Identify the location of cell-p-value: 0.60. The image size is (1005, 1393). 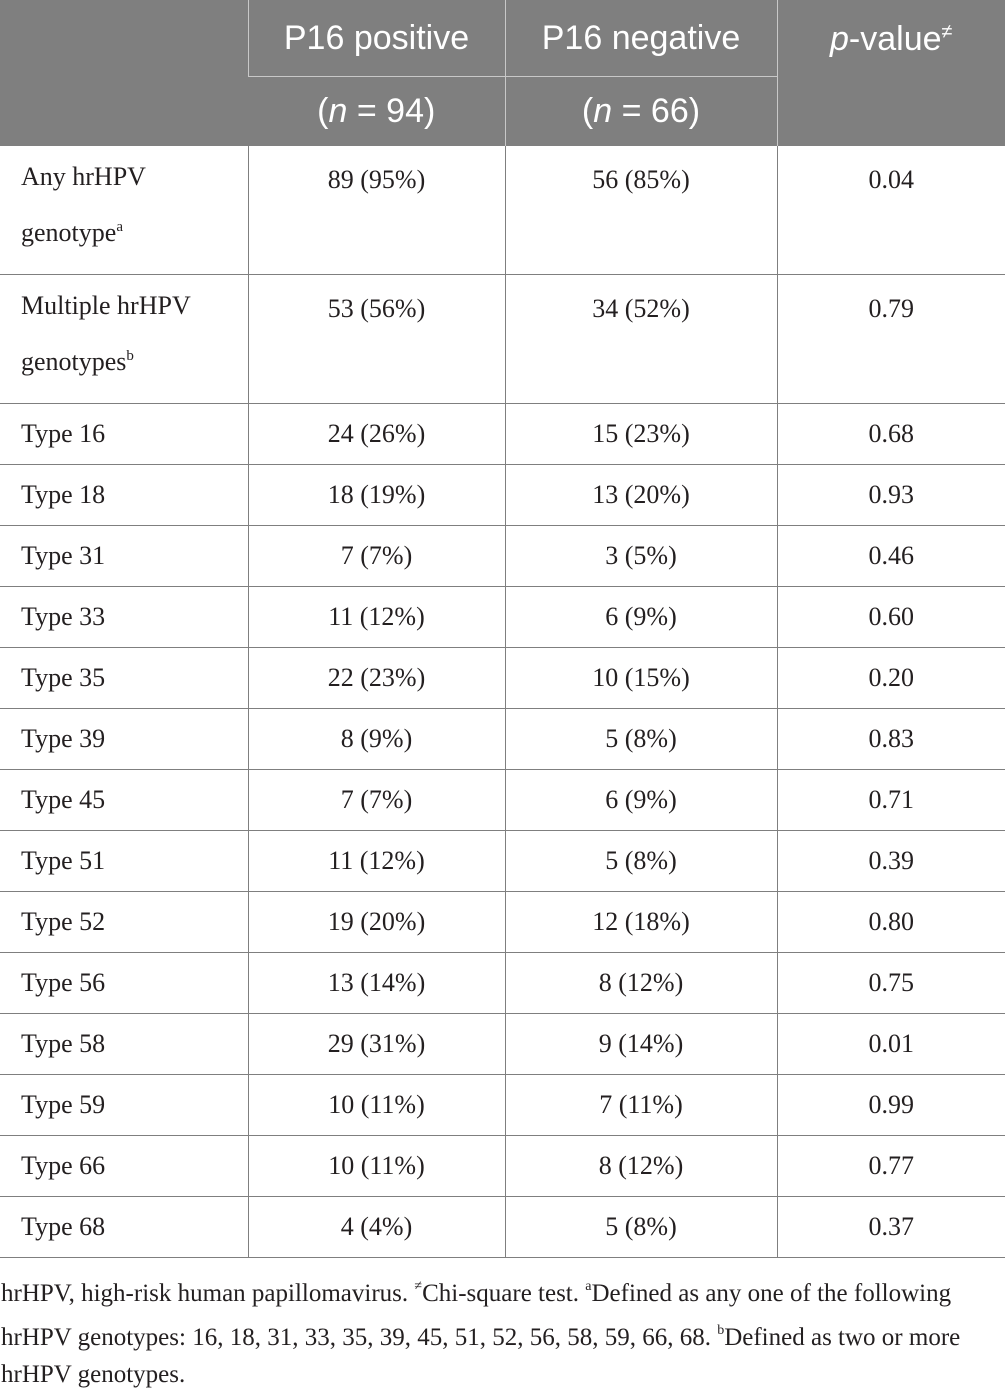
(890, 617).